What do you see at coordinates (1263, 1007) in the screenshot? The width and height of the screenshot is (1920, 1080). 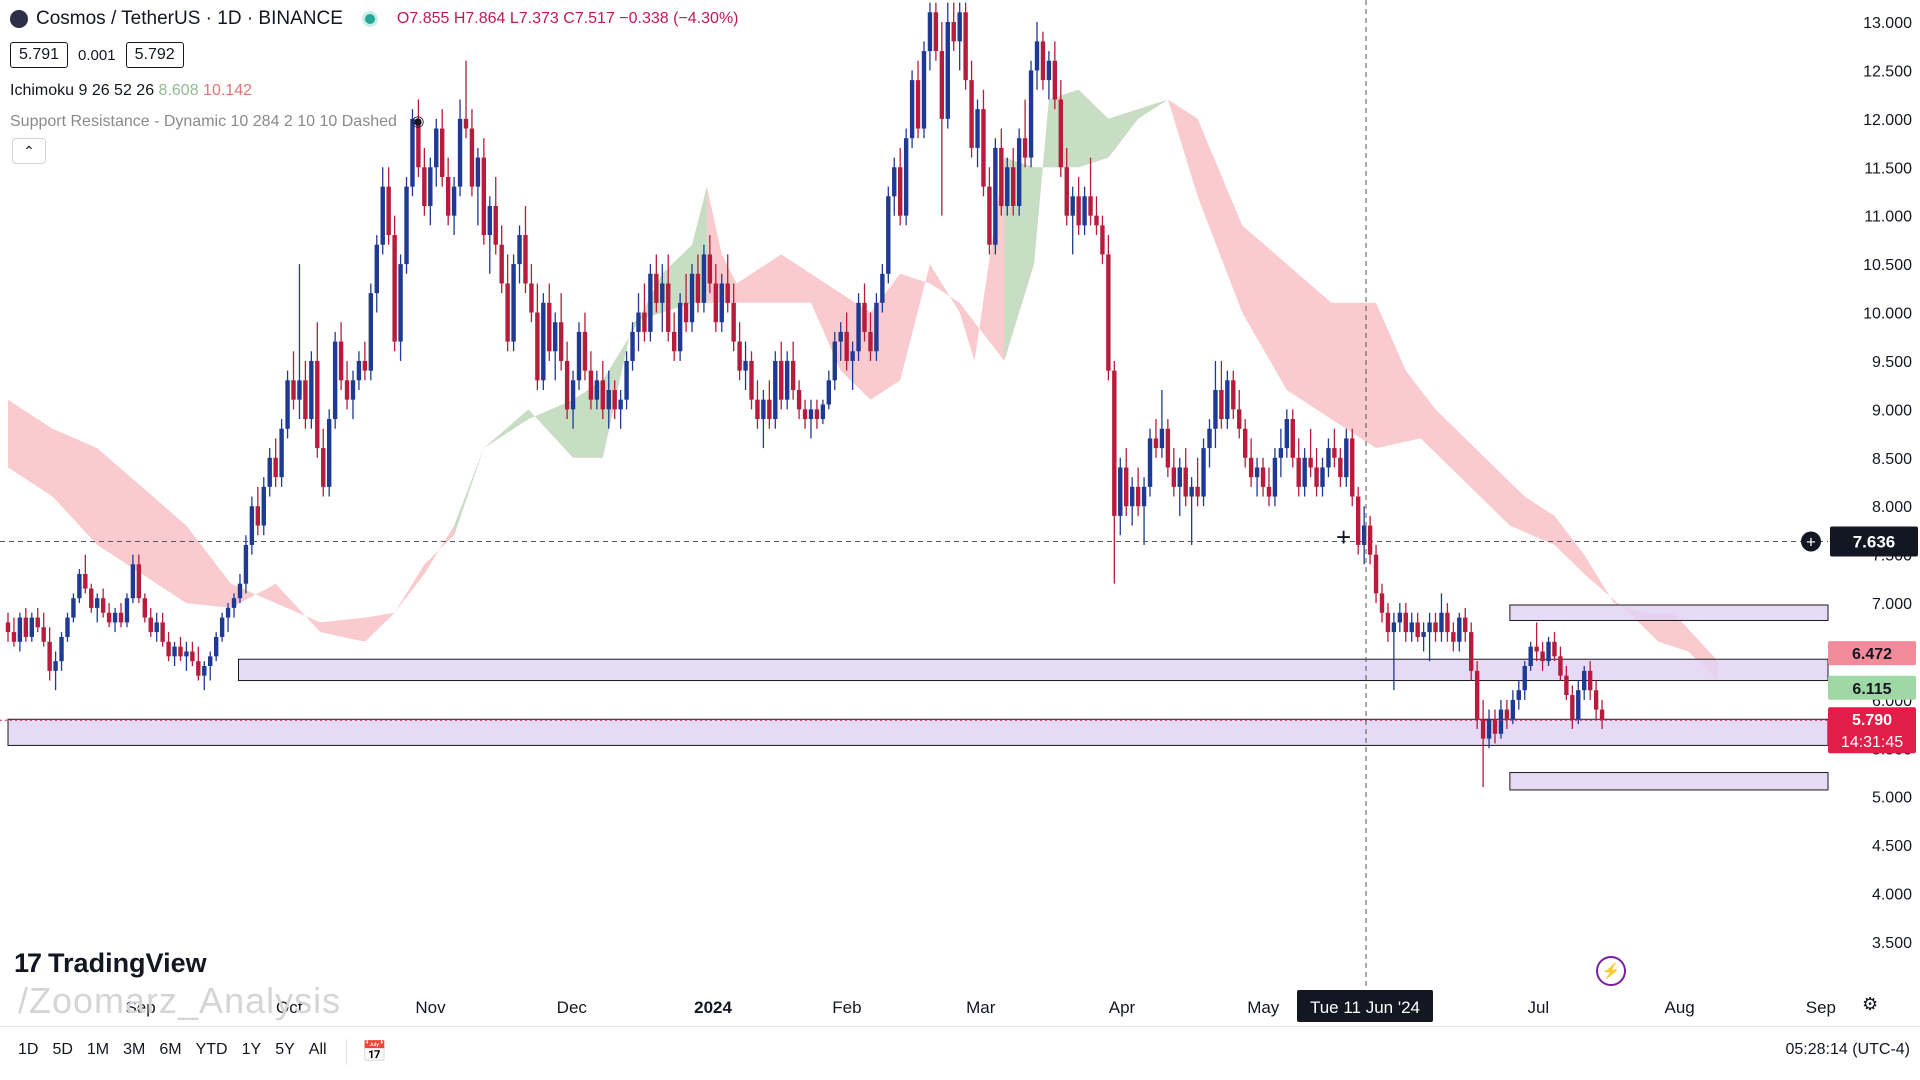 I see `time-label-8: May` at bounding box center [1263, 1007].